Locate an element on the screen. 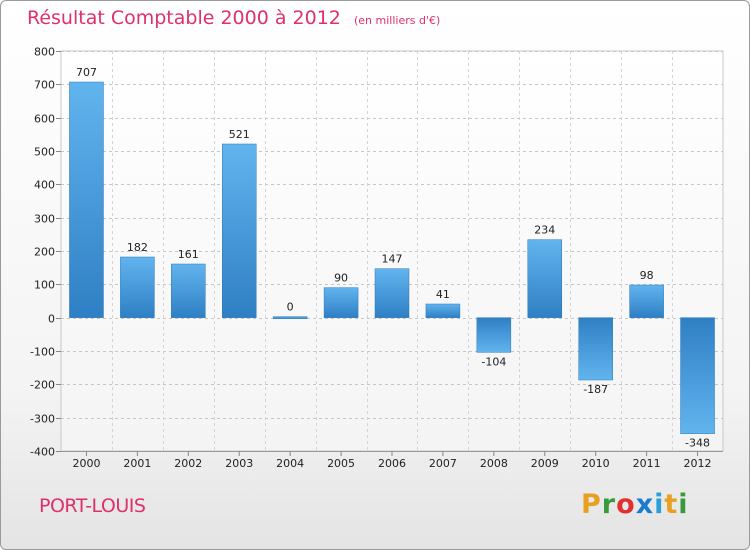  y-tick-label: -300 is located at coordinates (42, 419).